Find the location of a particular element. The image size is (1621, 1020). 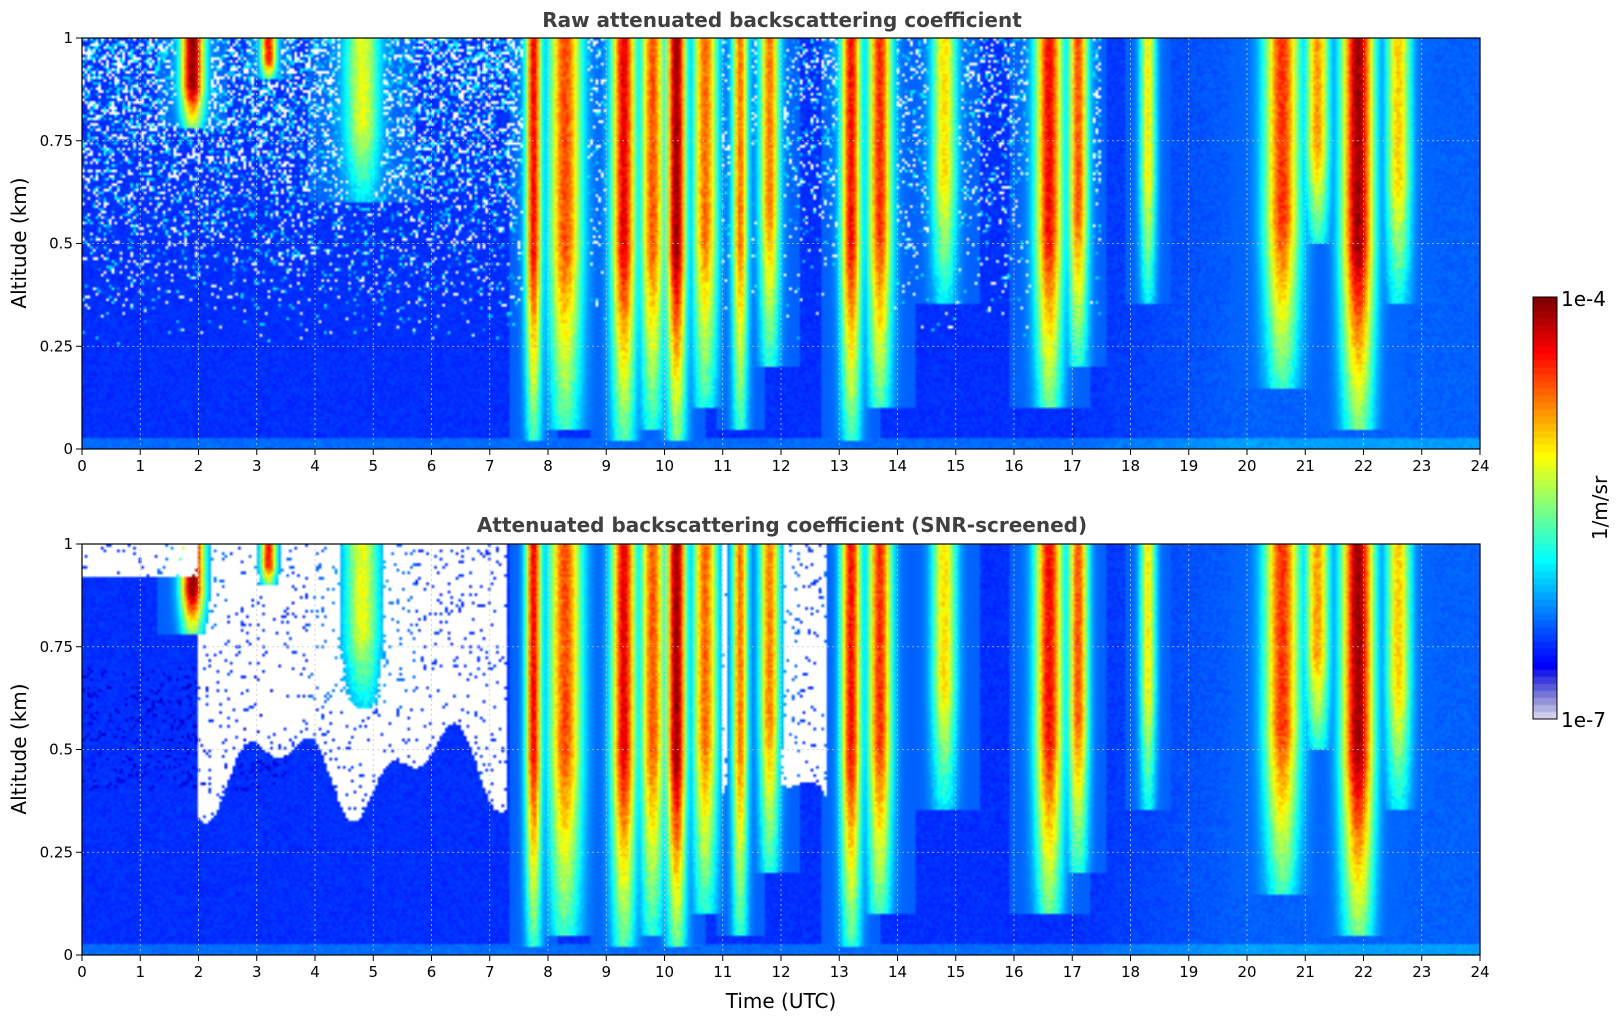

panel-screened-x-tick-label: 22 is located at coordinates (1363, 972).